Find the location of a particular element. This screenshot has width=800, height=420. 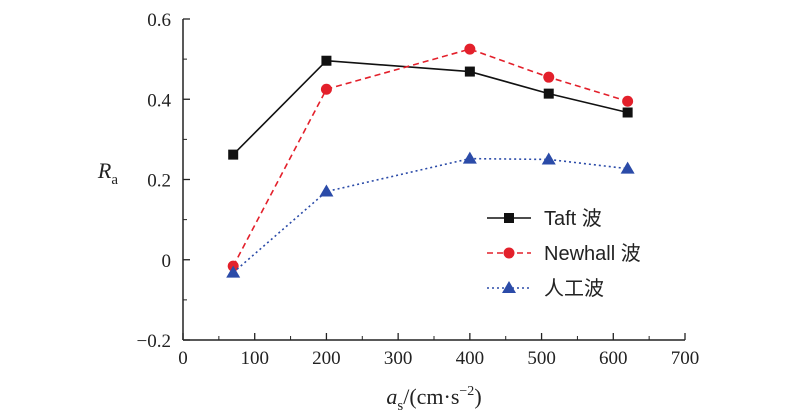

x-tick-label: 500 is located at coordinates (541, 358).